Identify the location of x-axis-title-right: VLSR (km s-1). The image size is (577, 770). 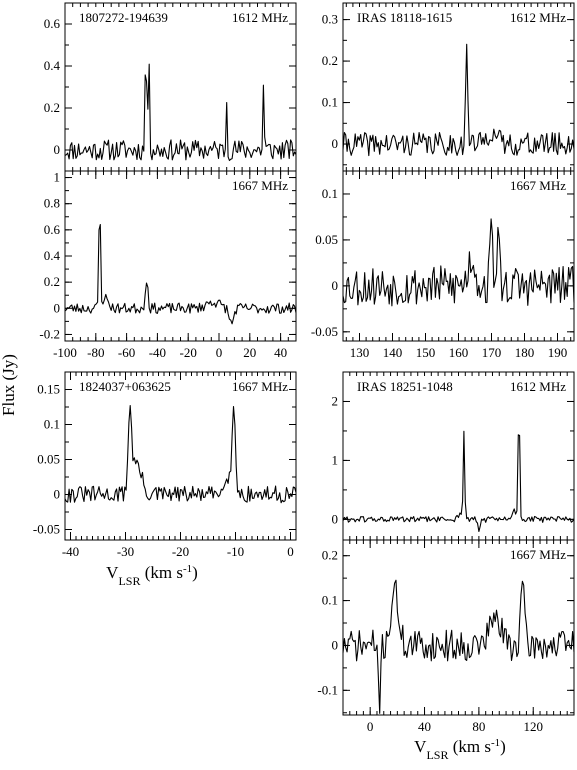
(460, 749).